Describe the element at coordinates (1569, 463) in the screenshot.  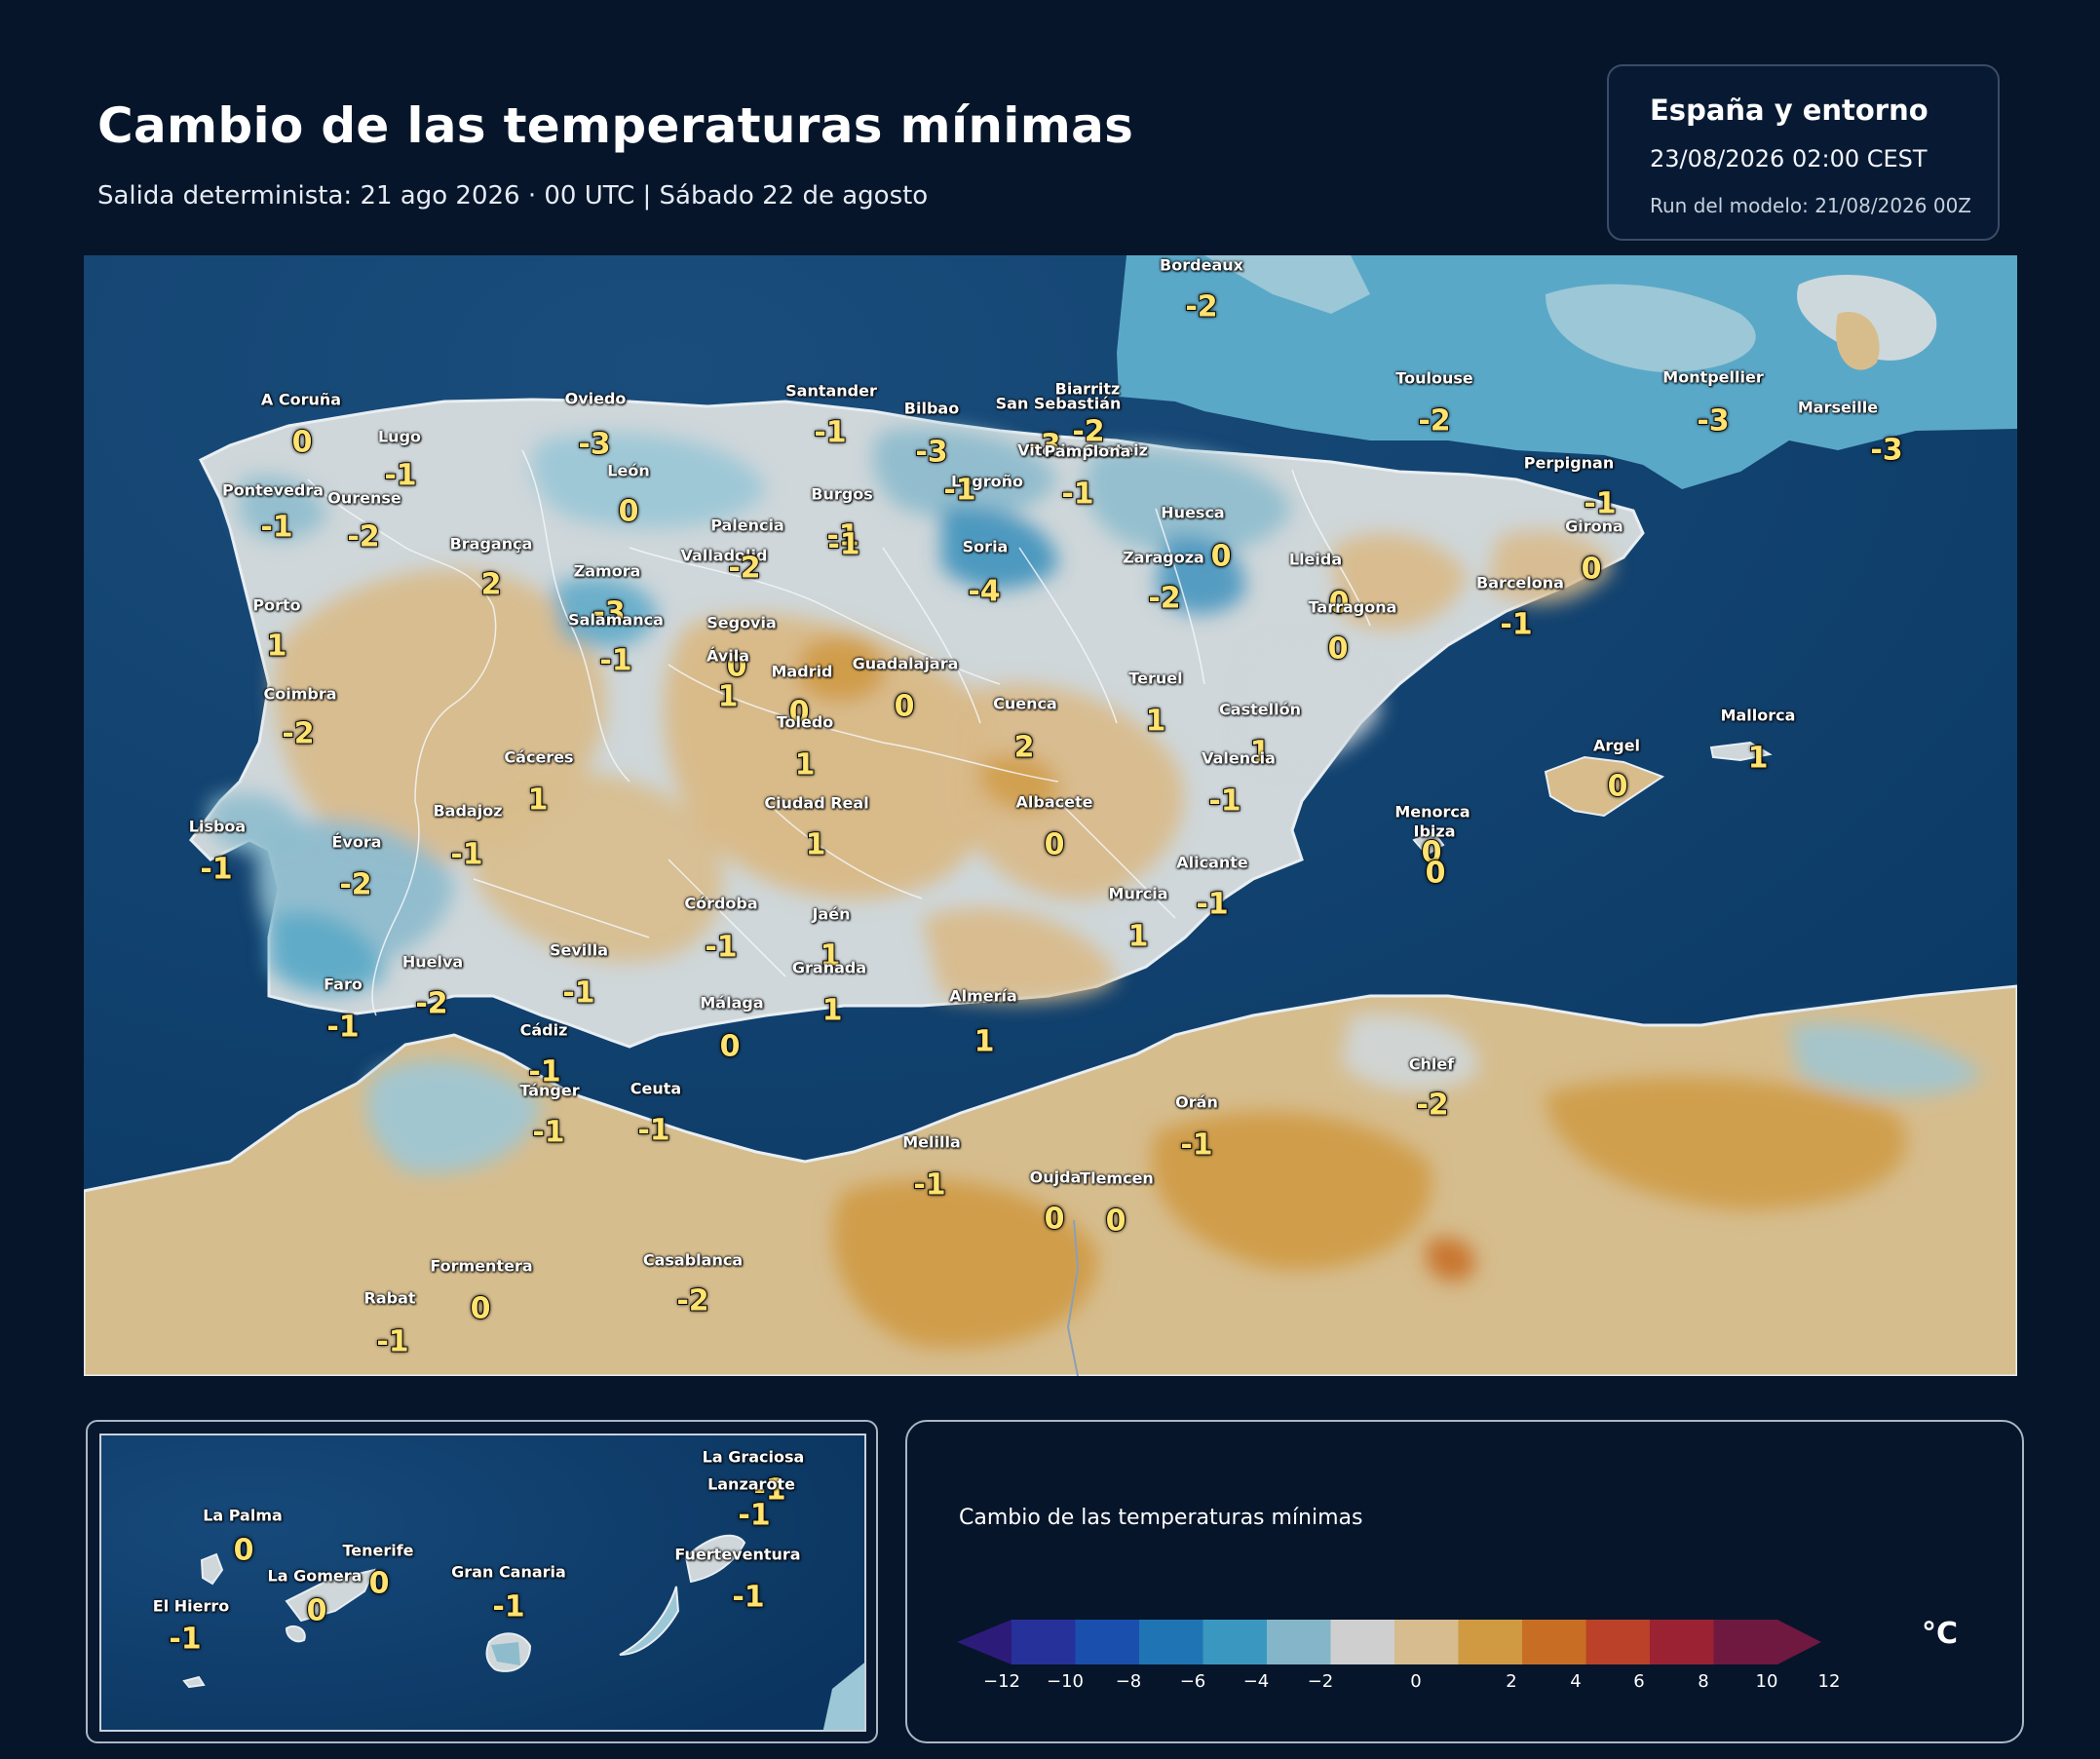
I see `city-label-perpignan: Perpignan` at that location.